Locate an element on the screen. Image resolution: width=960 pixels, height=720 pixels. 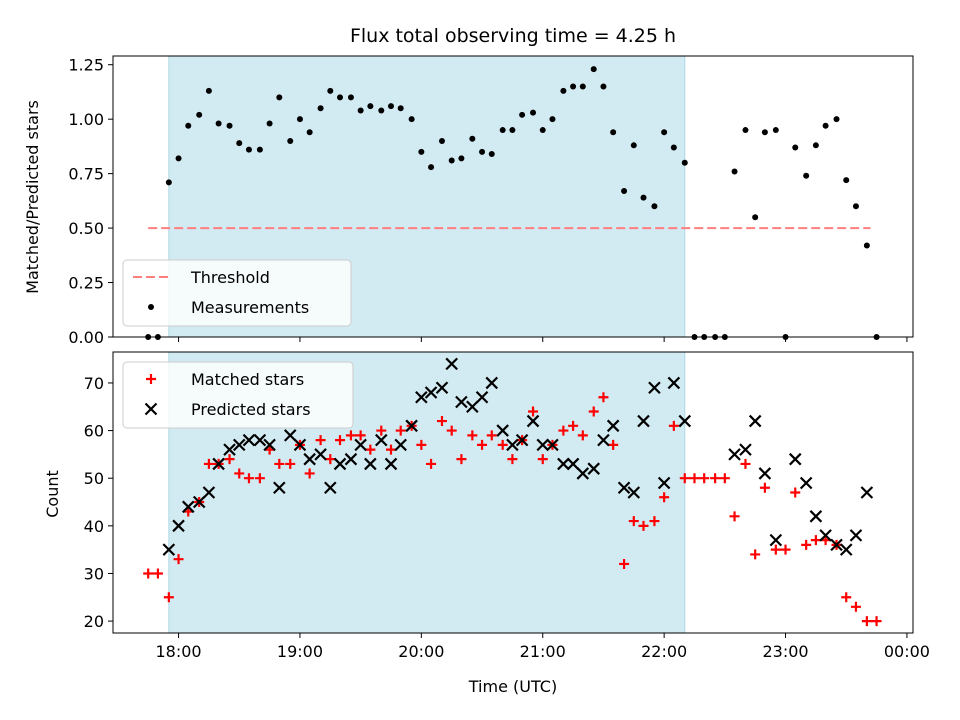
top-y-tick-label: 0.50 is located at coordinates (86, 228).